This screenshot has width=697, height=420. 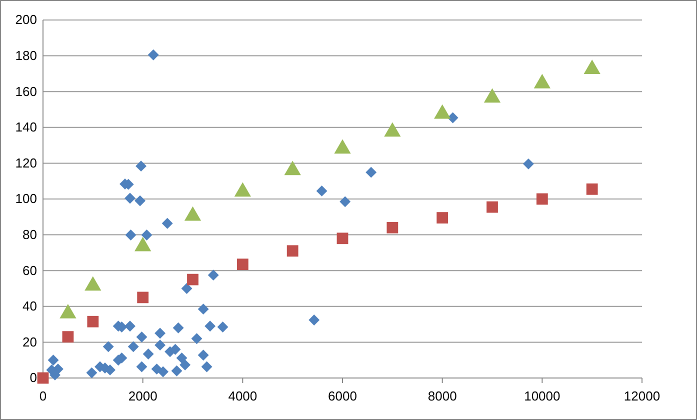 What do you see at coordinates (43, 396) in the screenshot?
I see `x-tick-label: 0` at bounding box center [43, 396].